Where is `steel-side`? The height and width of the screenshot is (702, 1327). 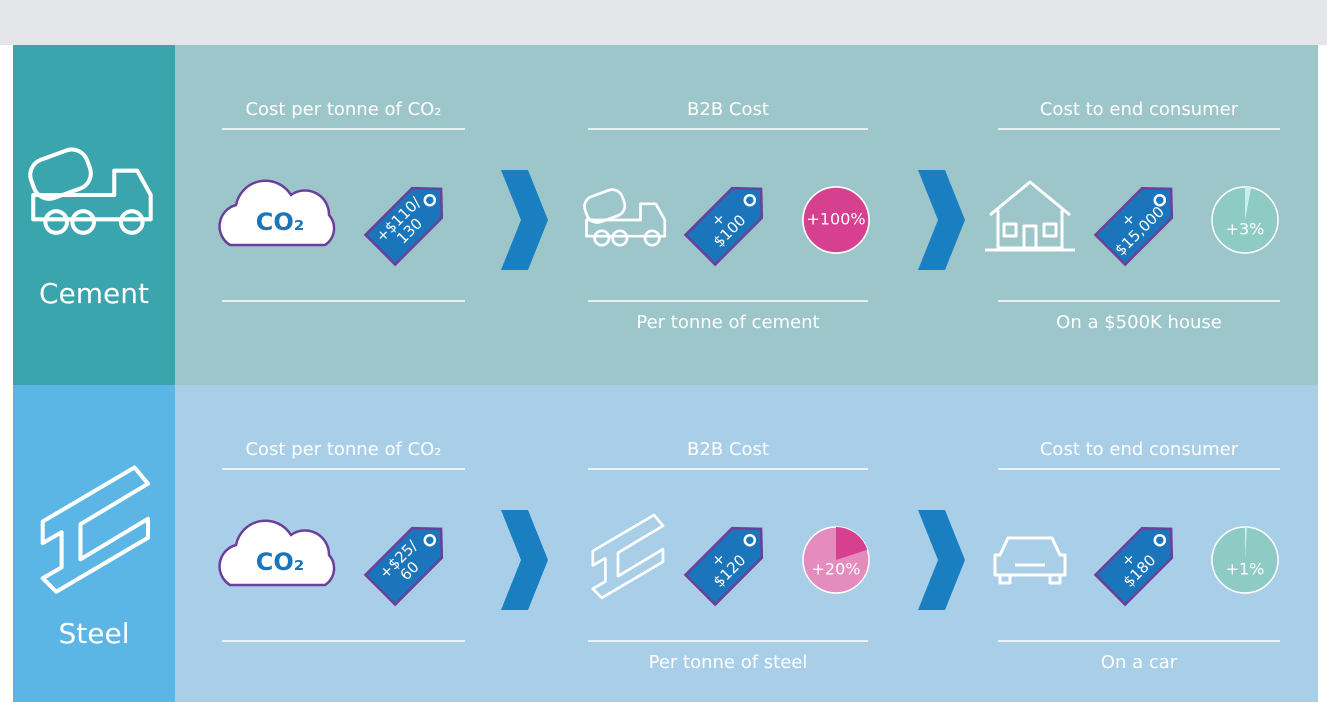
steel-side is located at coordinates (94, 543).